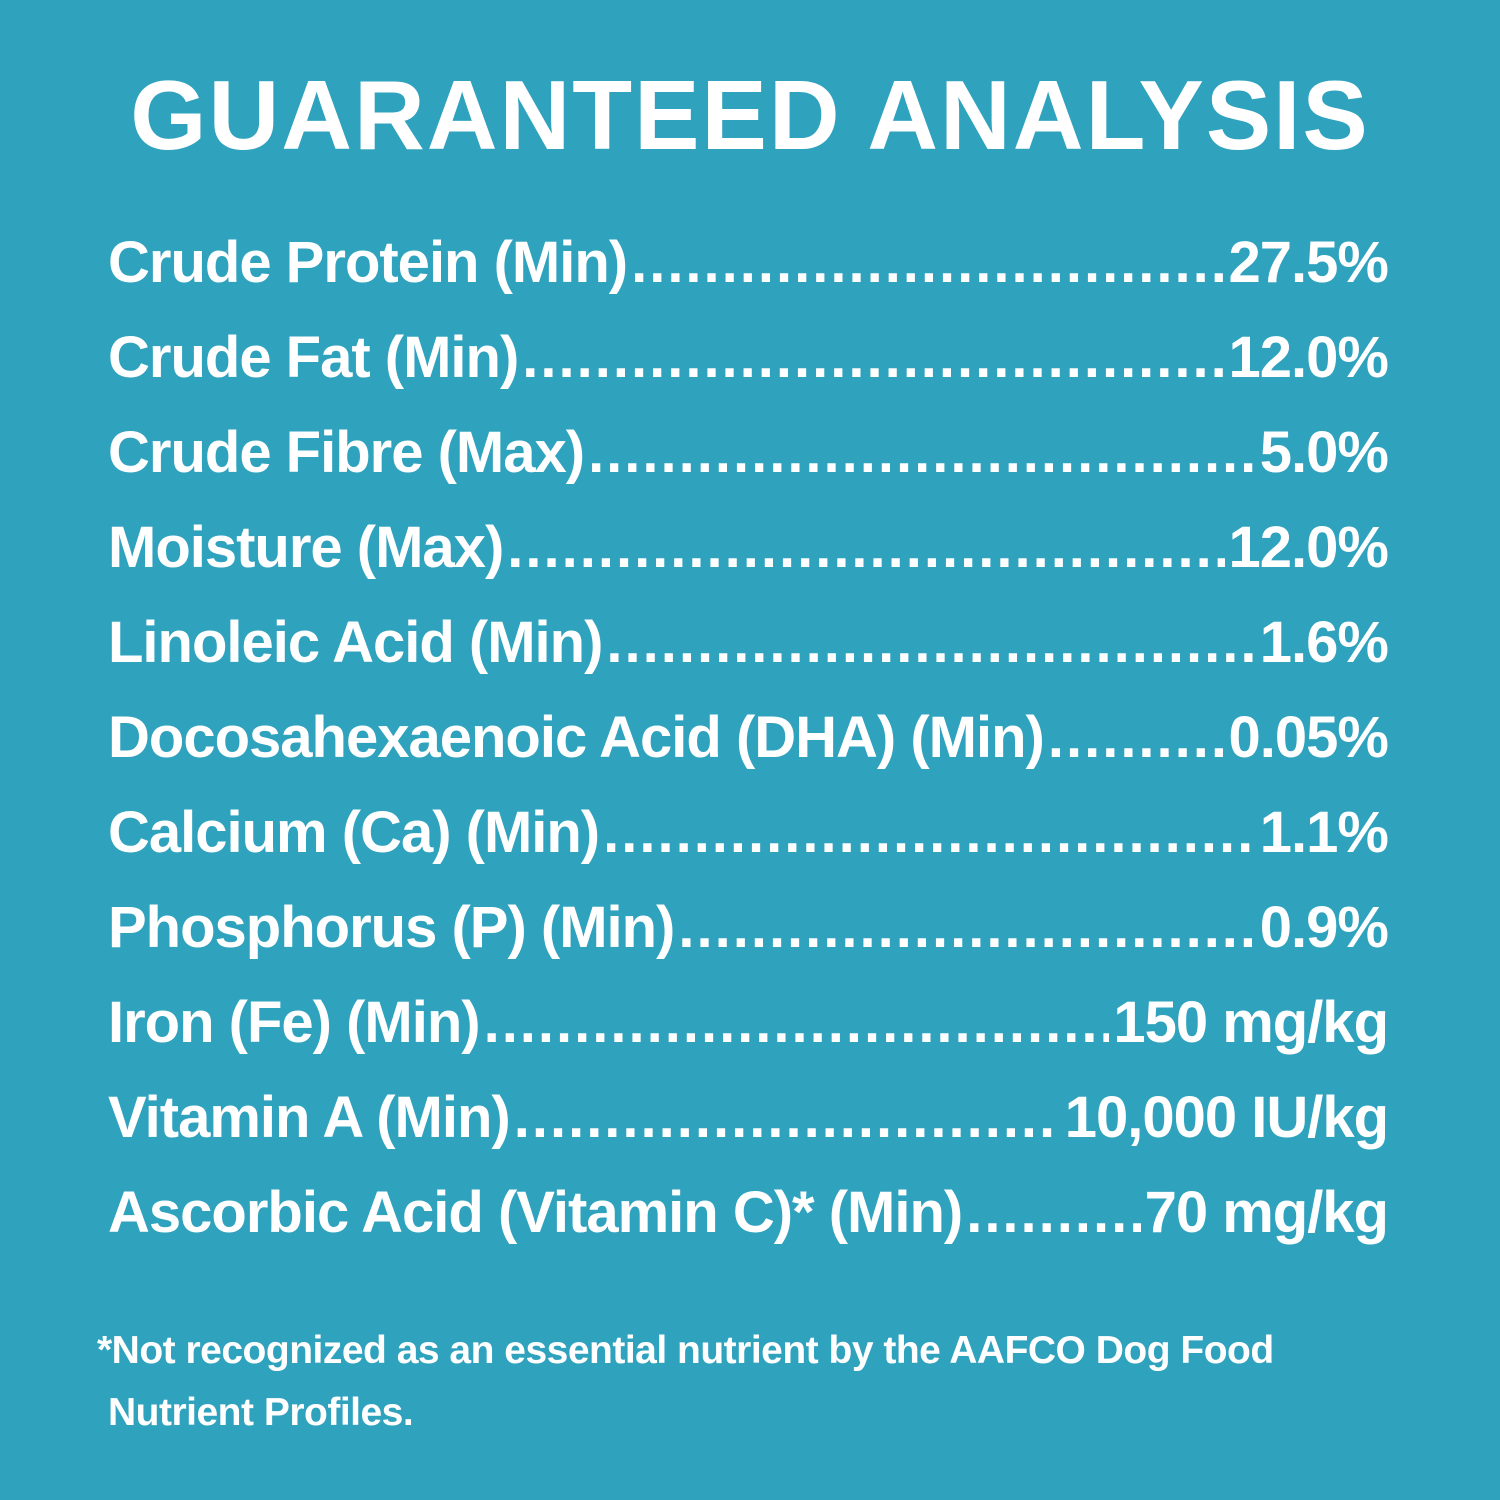 The height and width of the screenshot is (1500, 1500). I want to click on analysis-row: Linoleic Acid (Min) 1.6%, so click(748, 642).